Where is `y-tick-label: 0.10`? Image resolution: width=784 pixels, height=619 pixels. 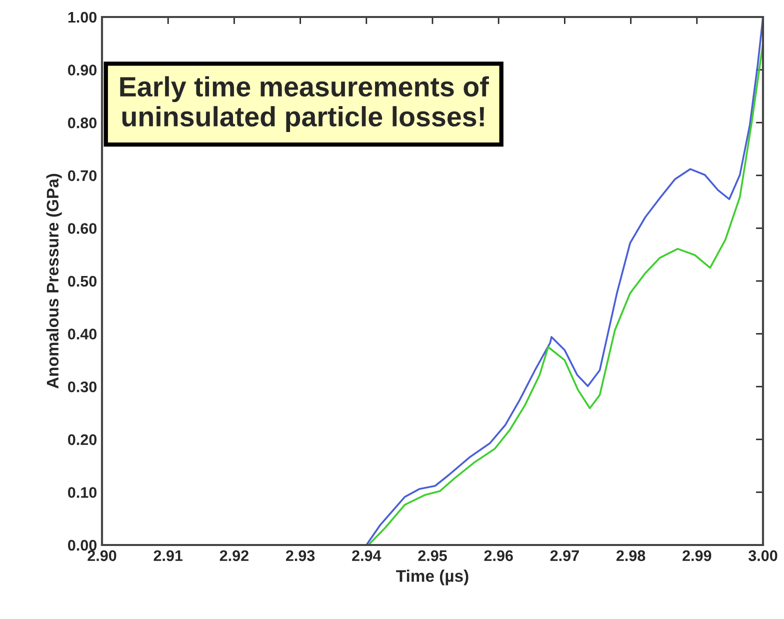 y-tick-label: 0.10 is located at coordinates (82, 492).